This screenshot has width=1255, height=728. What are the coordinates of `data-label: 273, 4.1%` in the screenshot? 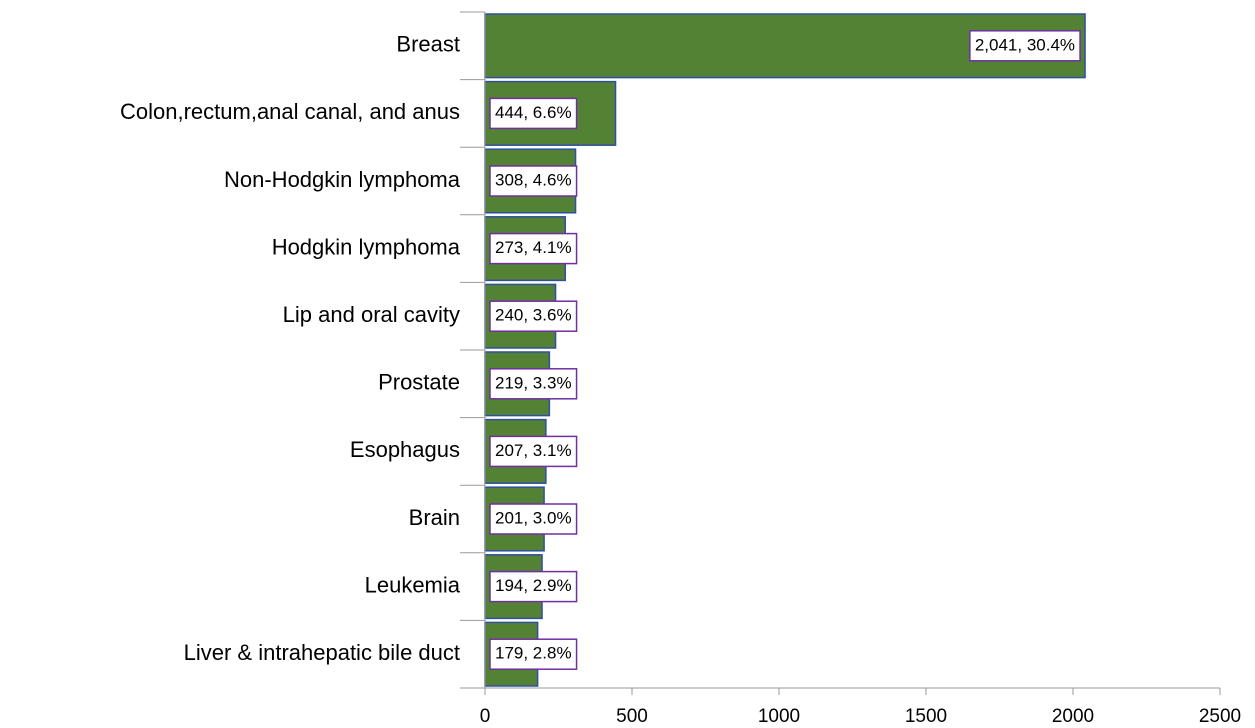 It's located at (533, 248).